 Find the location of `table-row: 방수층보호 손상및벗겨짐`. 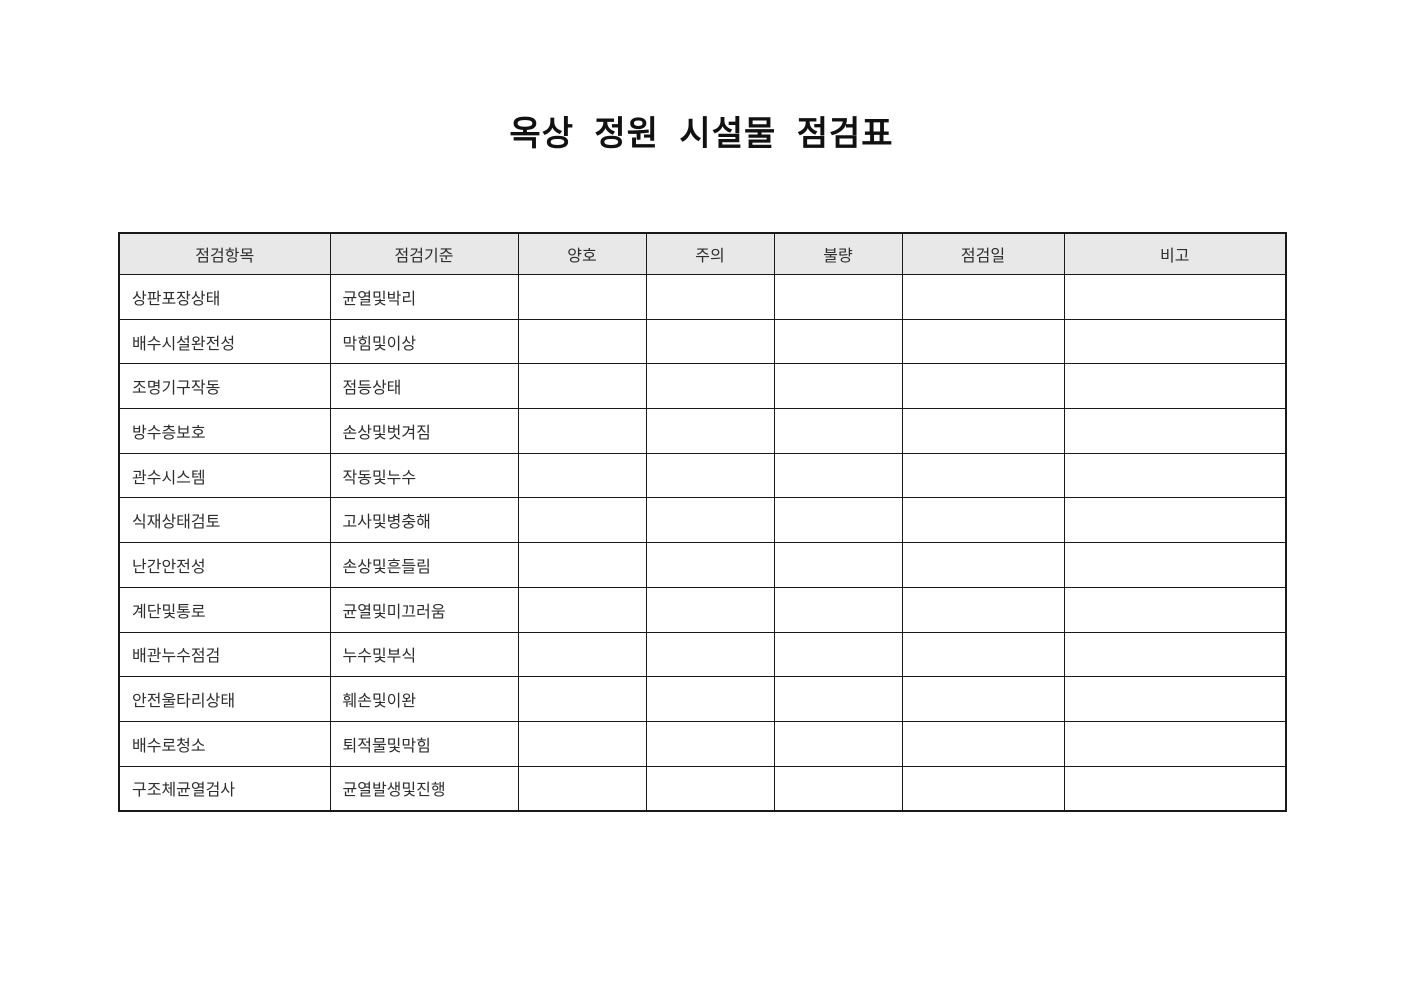

table-row: 방수층보호 손상및벗겨짐 is located at coordinates (702, 431).